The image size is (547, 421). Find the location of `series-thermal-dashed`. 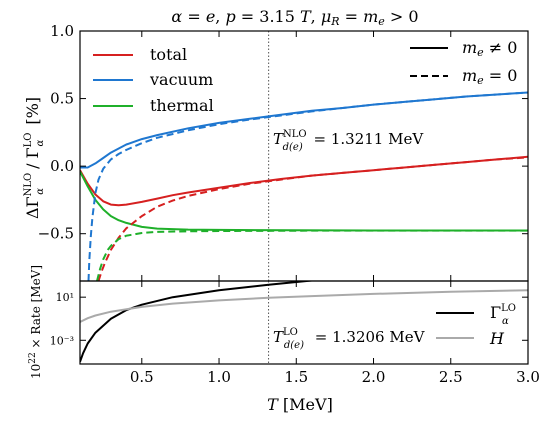

series-thermal-dashed is located at coordinates (312, 255).